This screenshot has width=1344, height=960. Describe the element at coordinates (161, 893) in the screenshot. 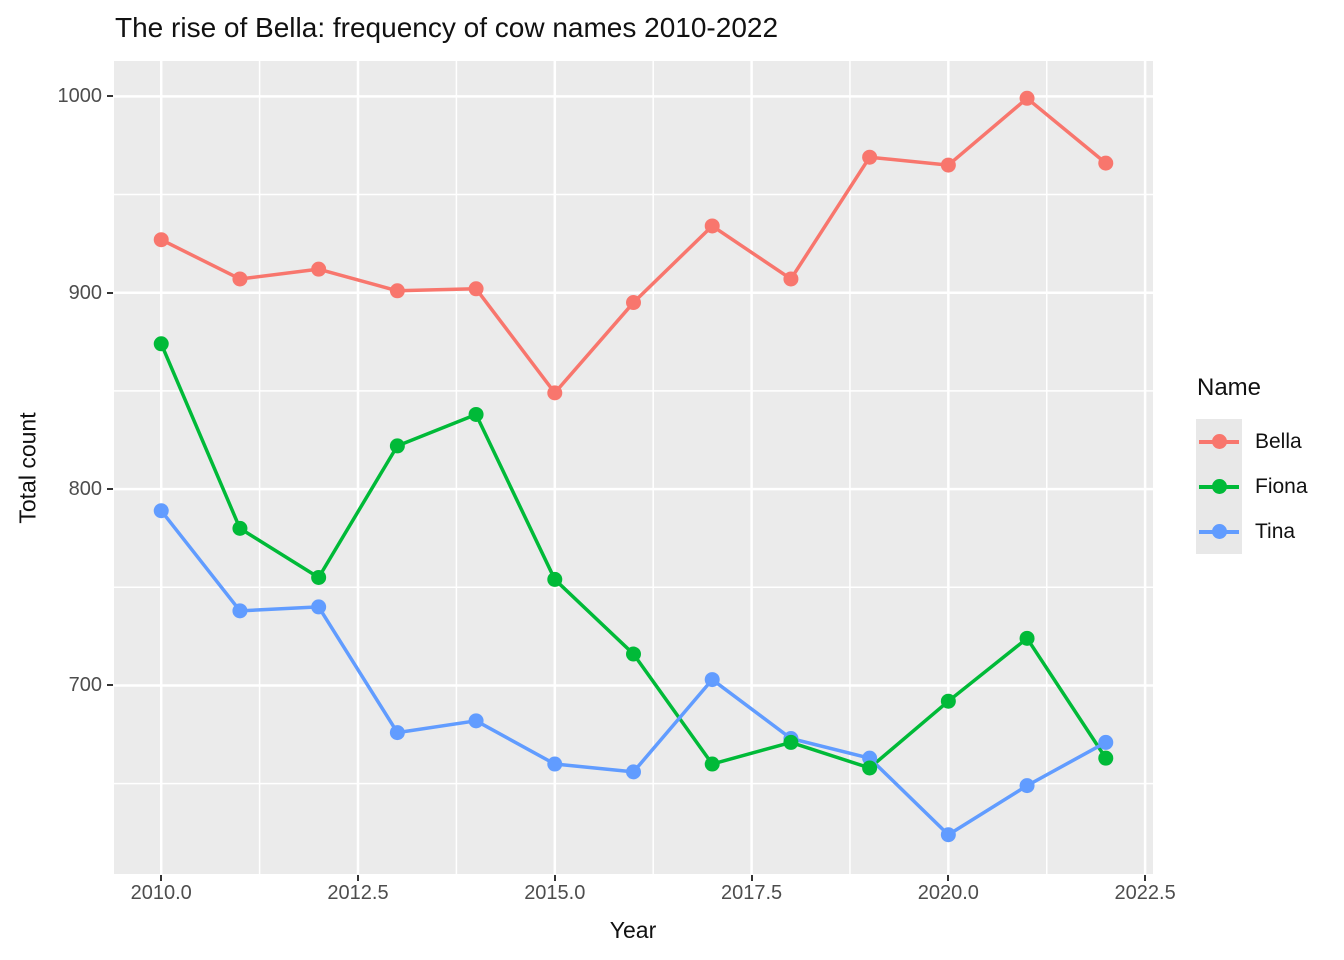

I see `x-tick-label: 2010.0` at that location.